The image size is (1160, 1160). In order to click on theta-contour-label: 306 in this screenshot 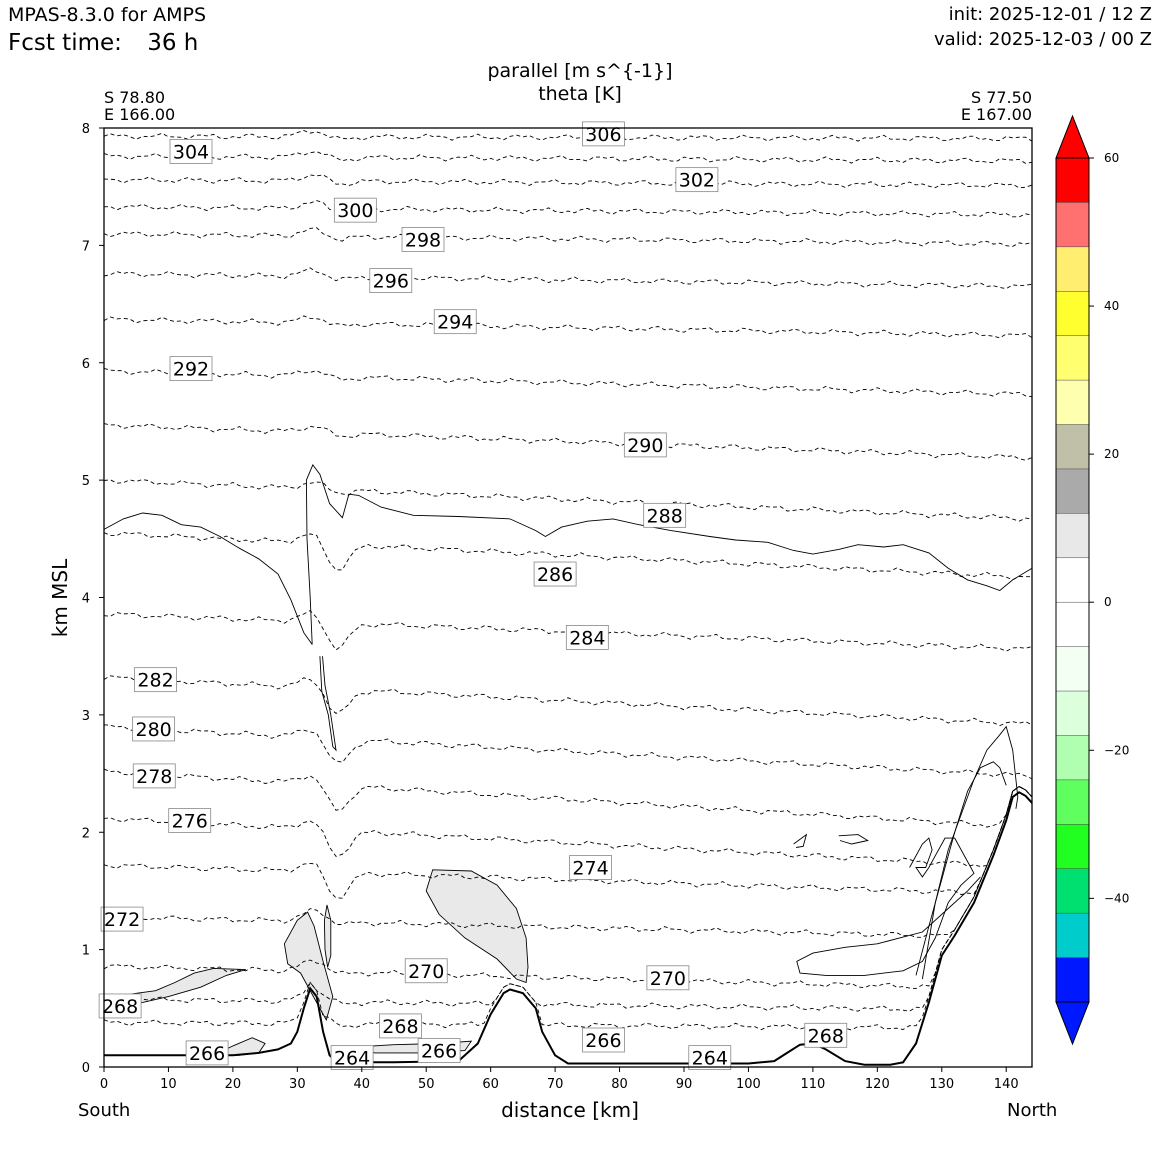, I will do `click(603, 134)`.